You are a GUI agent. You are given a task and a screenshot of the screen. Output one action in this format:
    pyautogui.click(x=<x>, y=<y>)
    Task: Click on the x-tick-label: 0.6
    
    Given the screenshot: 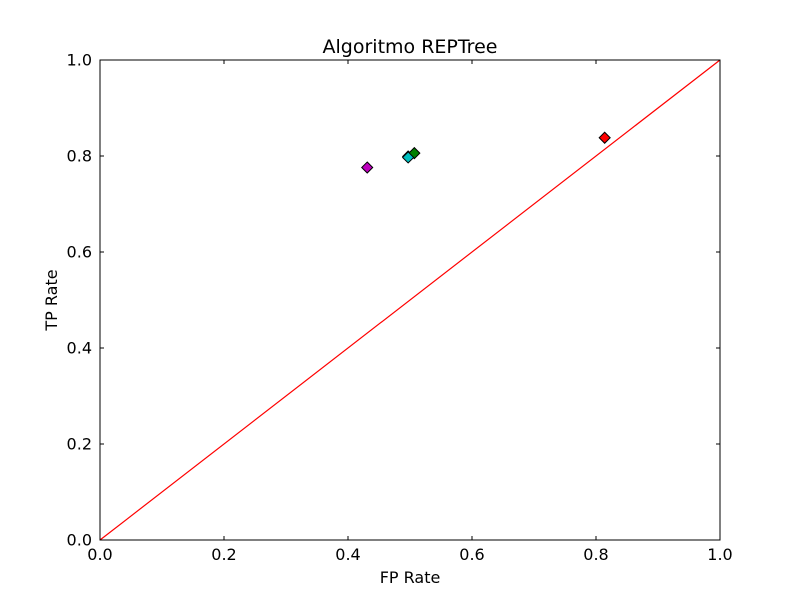 What is the action you would take?
    pyautogui.click(x=471, y=554)
    